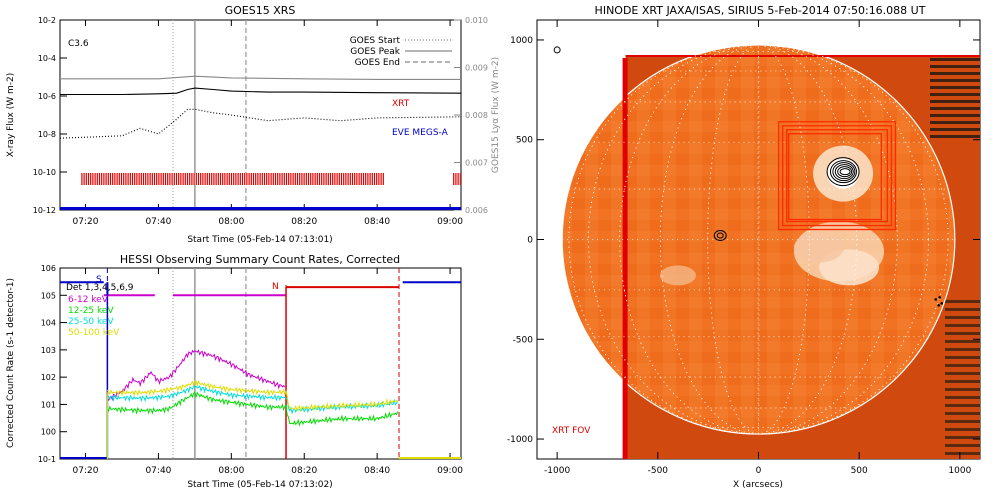 The height and width of the screenshot is (504, 1000). I want to click on xrt-y-tick-label-0: -1000, so click(520, 440).